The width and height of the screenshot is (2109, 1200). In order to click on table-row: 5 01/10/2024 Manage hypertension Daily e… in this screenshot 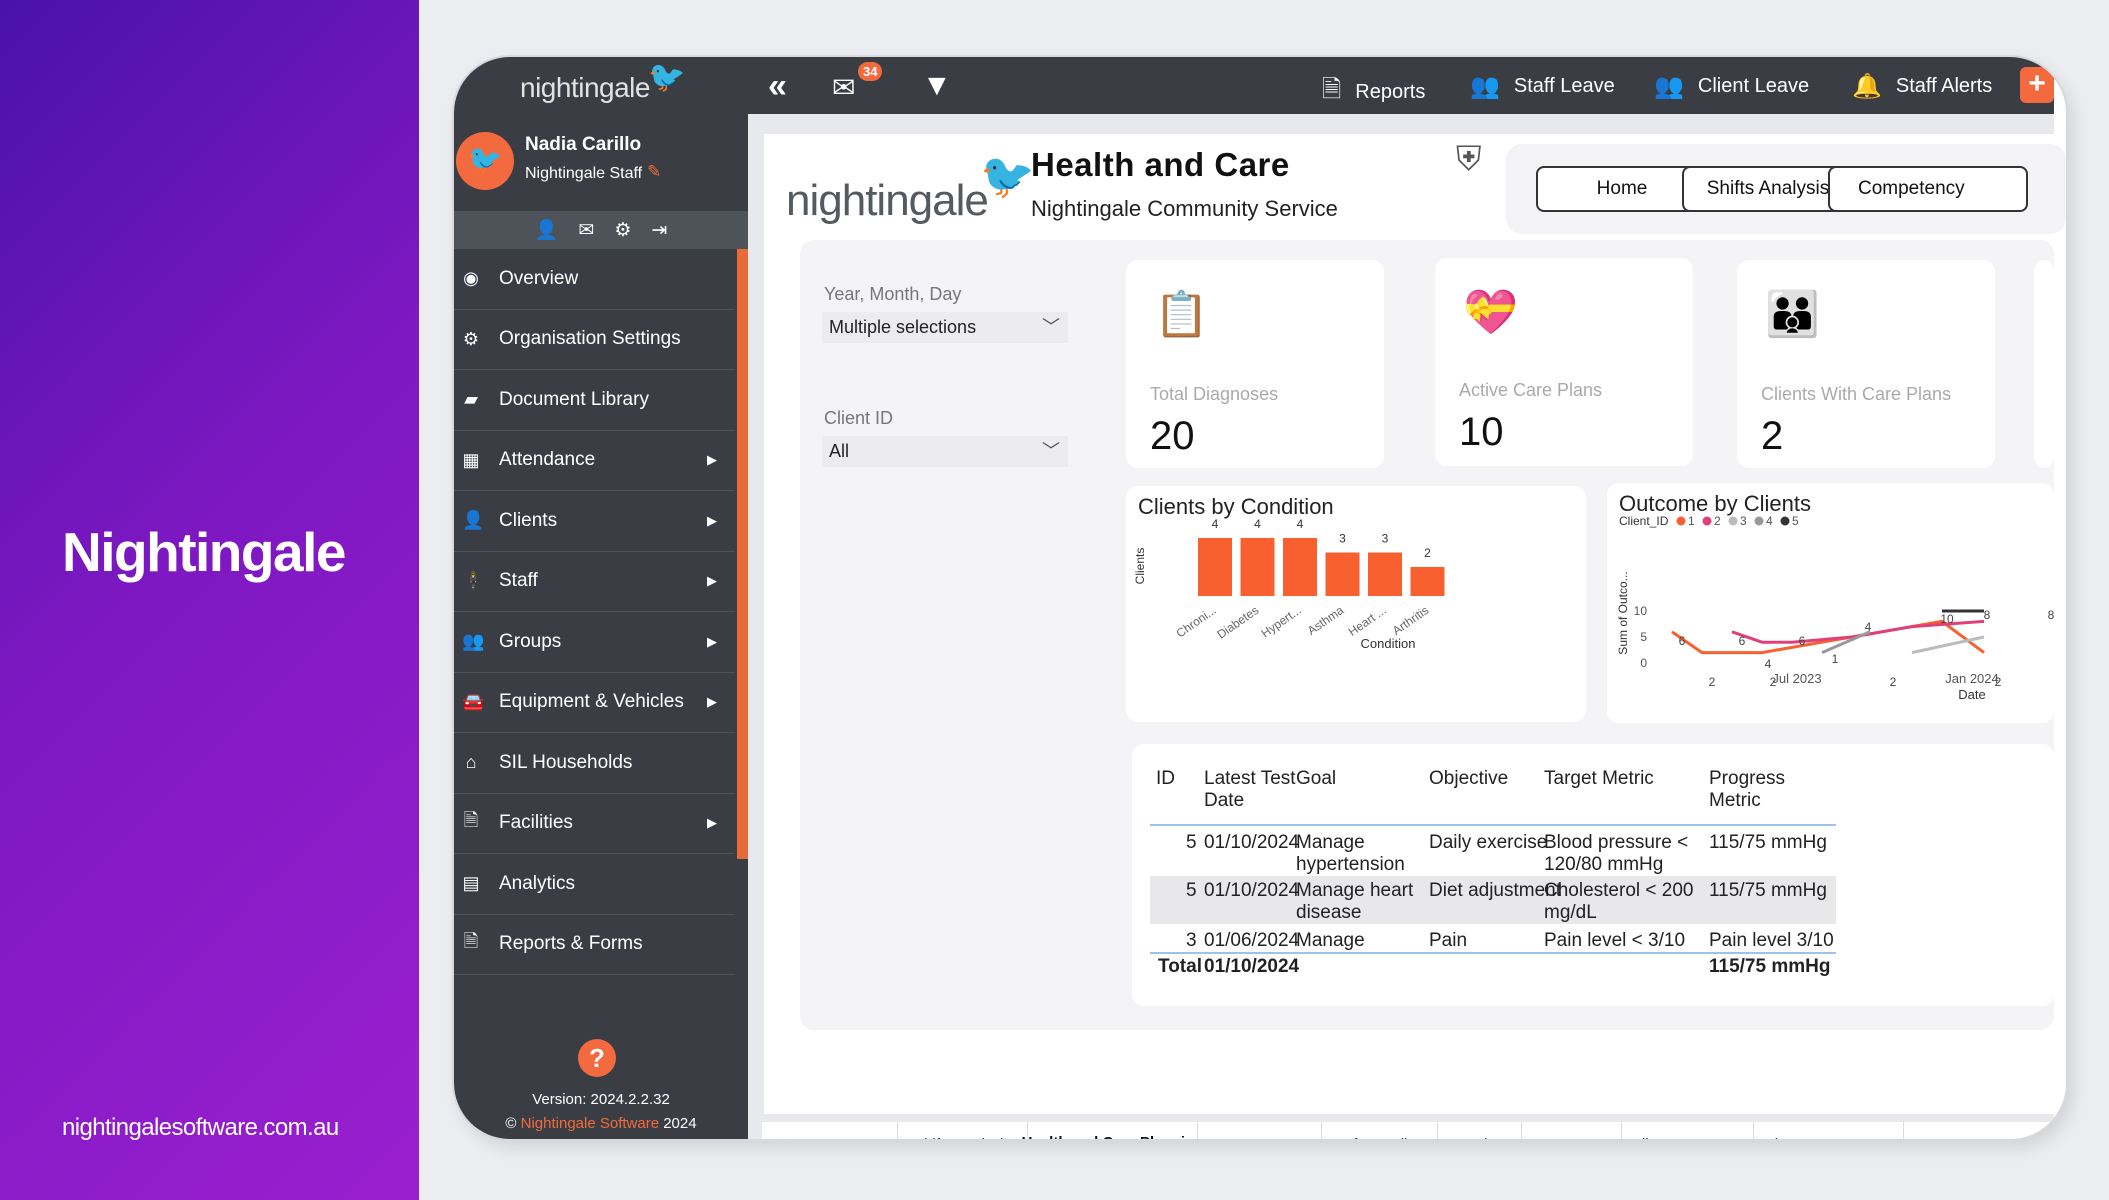, I will do `click(1496, 852)`.